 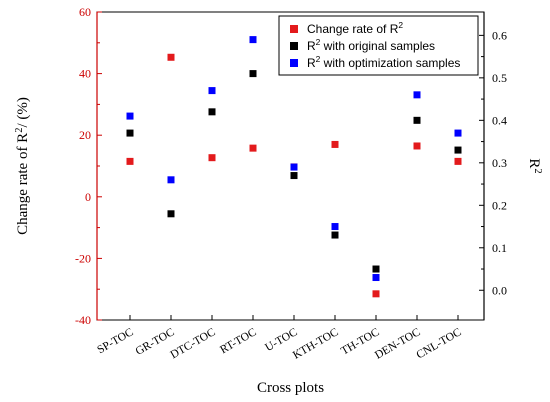 I want to click on legend-label: Change rate of R2, so click(x=355, y=28).